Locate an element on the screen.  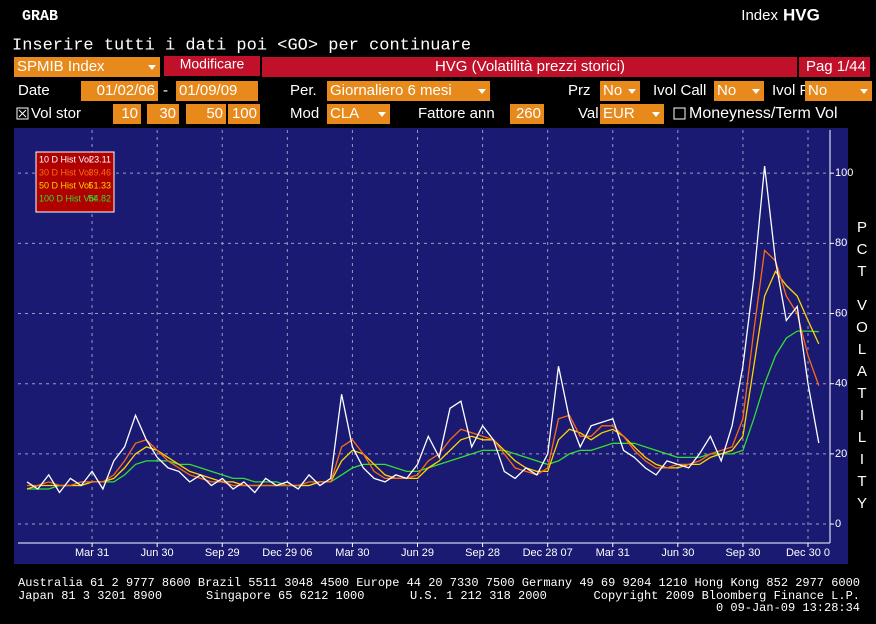
y-tick-label: 40 is located at coordinates (841, 384).